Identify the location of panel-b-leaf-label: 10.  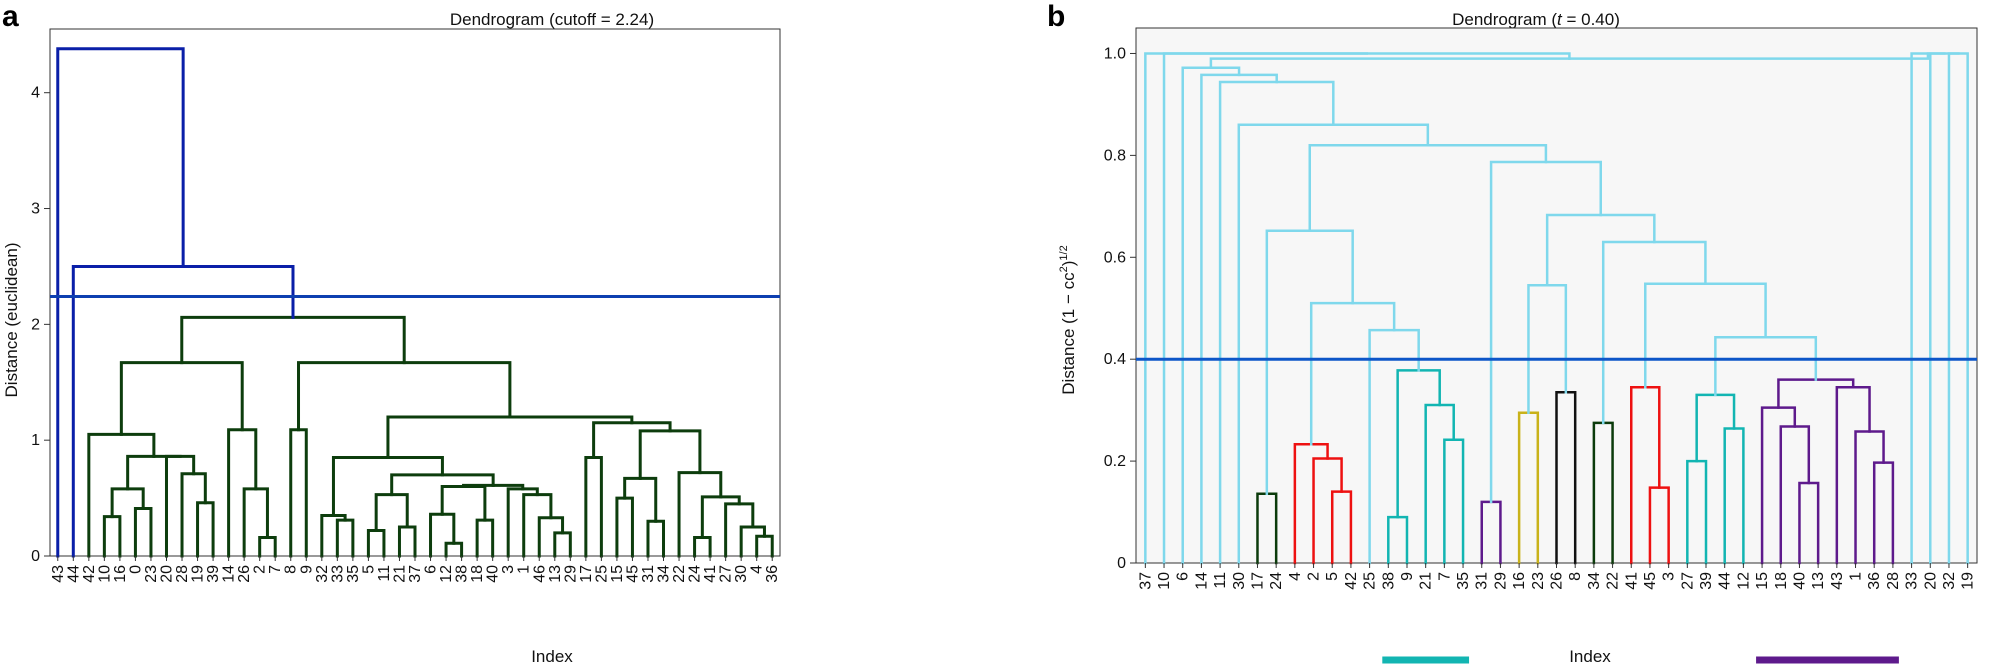
(1164, 581).